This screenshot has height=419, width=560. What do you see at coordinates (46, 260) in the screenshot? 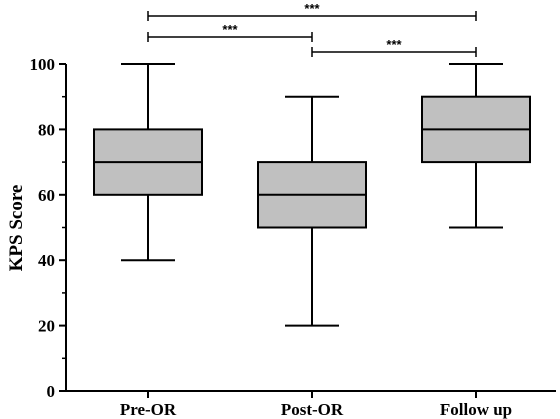
I see `y-tick-label: 40` at bounding box center [46, 260].